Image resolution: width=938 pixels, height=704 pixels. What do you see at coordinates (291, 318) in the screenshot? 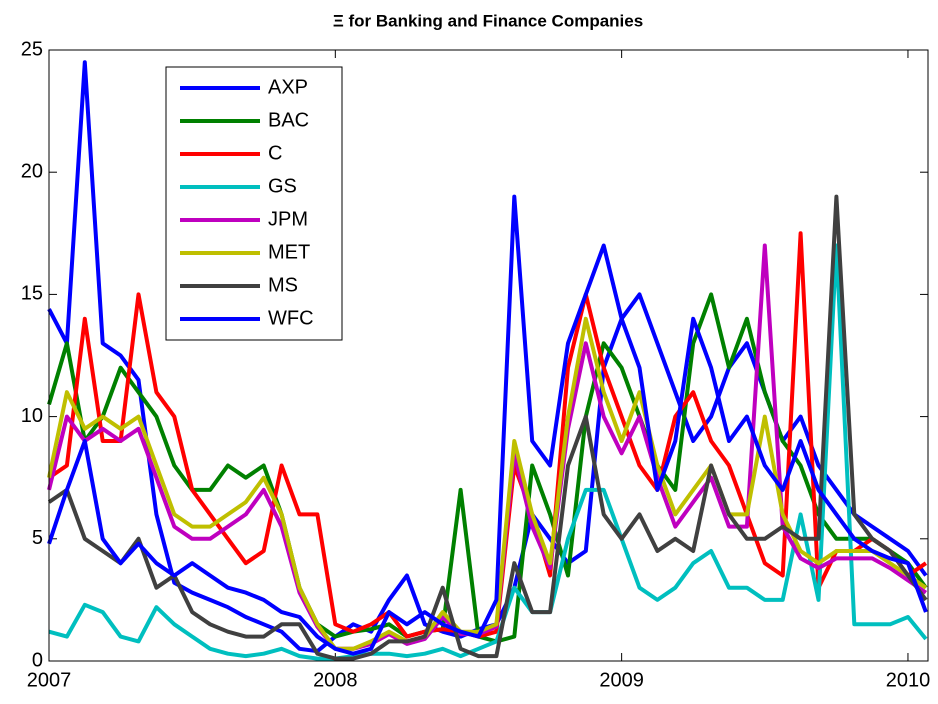
I see `legend-label: WFC` at bounding box center [291, 318].